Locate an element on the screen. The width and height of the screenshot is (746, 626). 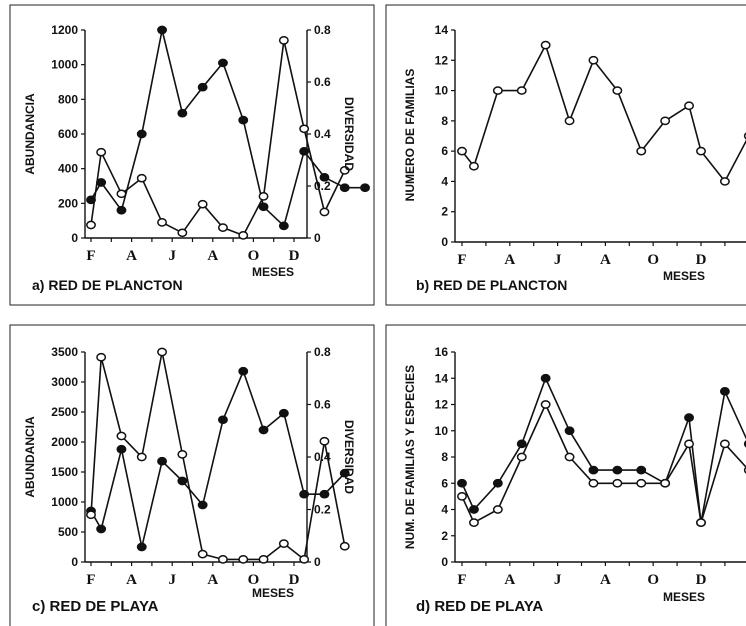
y-tick-label: 8 is located at coordinates (444, 121).